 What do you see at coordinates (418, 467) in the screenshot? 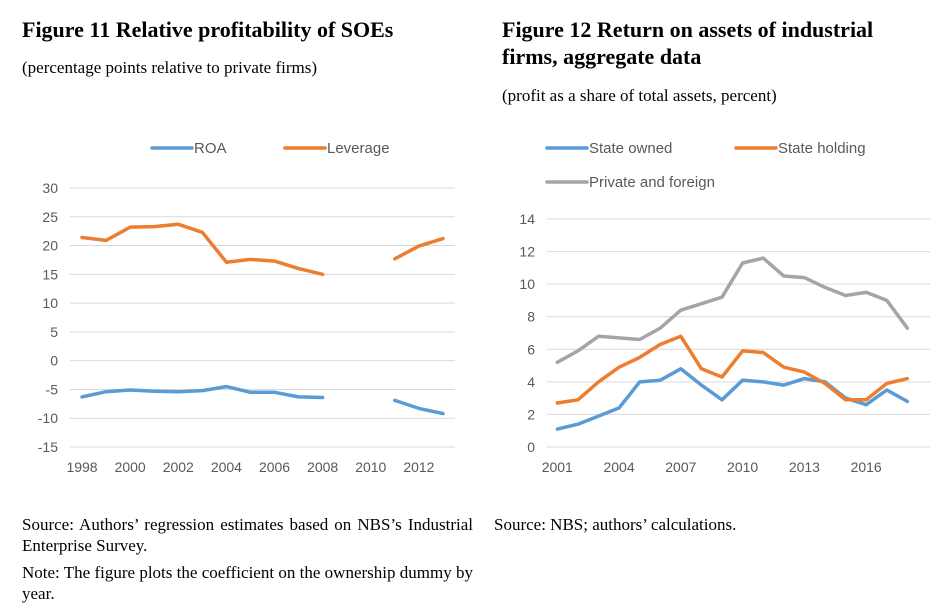
I see `fig11-x-tick-label: 2012` at bounding box center [418, 467].